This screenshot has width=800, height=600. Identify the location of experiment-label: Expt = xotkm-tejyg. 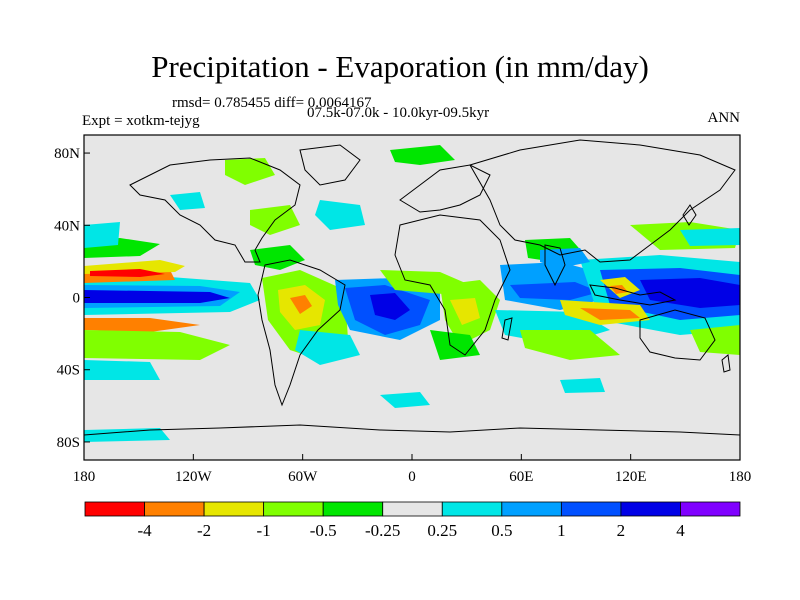
(141, 121).